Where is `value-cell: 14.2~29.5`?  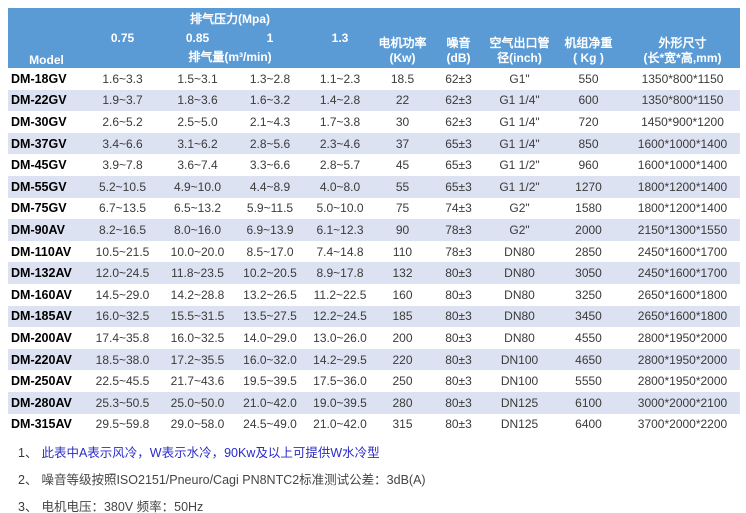 value-cell: 14.2~29.5 is located at coordinates (340, 359).